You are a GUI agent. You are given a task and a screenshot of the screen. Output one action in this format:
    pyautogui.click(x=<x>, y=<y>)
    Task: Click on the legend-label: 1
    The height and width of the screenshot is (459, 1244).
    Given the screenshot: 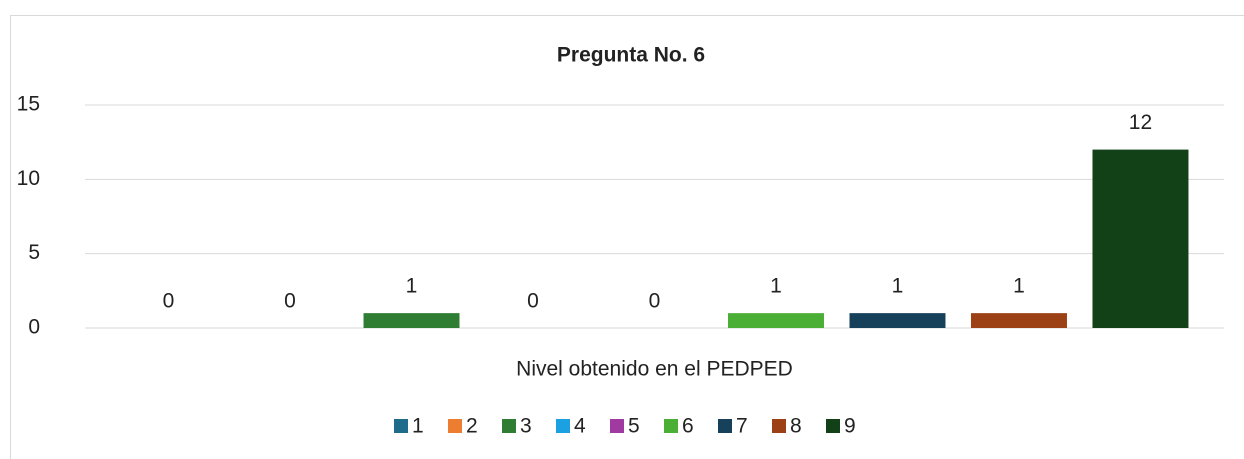 What is the action you would take?
    pyautogui.click(x=418, y=426)
    